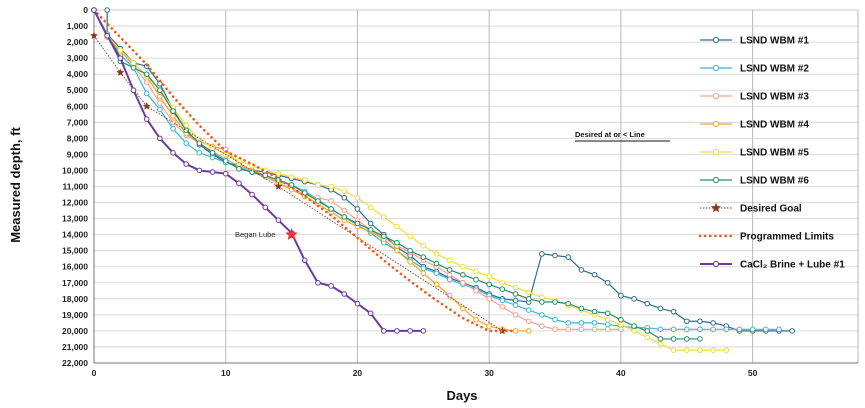  Describe the element at coordinates (85, 10) in the screenshot. I see `y-tick-label: 0` at that location.